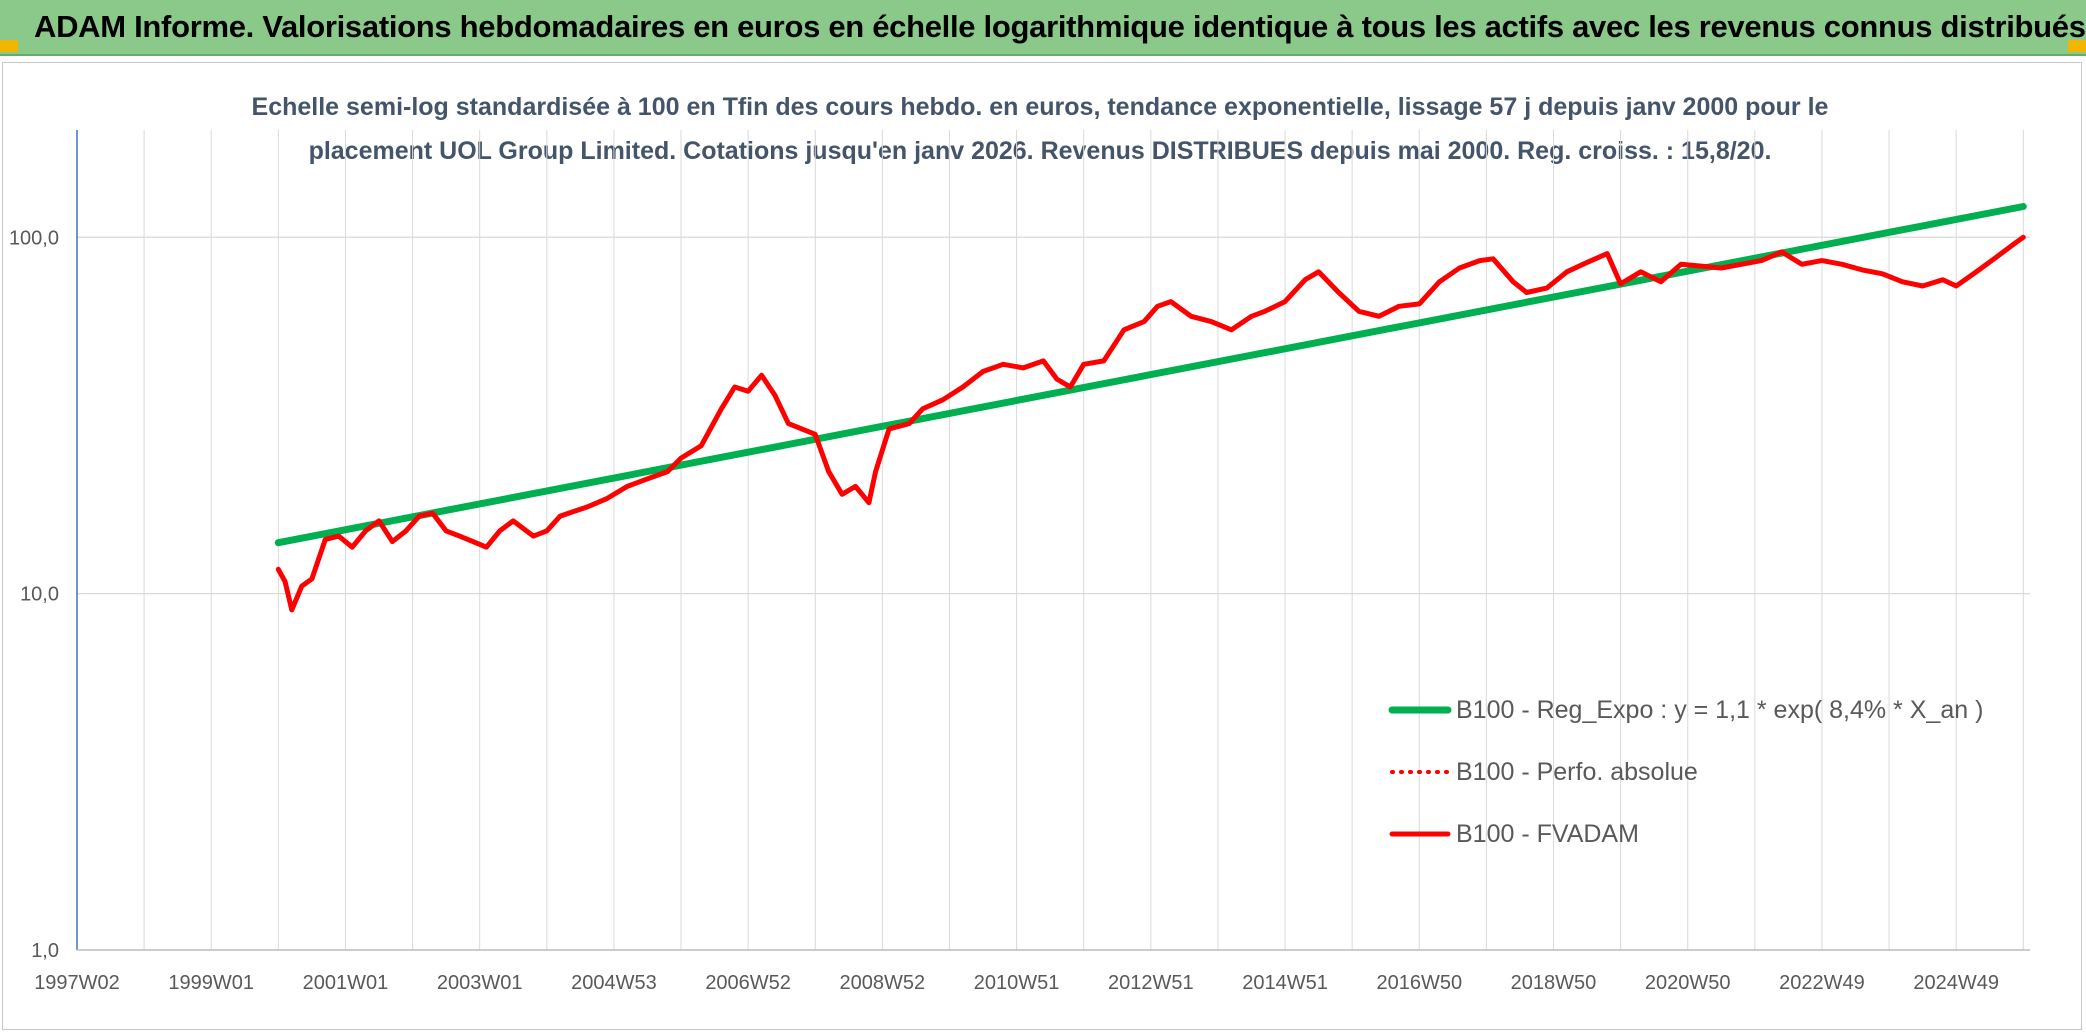  Describe the element at coordinates (34, 238) in the screenshot. I see `y-tick-label: 100,0` at that location.